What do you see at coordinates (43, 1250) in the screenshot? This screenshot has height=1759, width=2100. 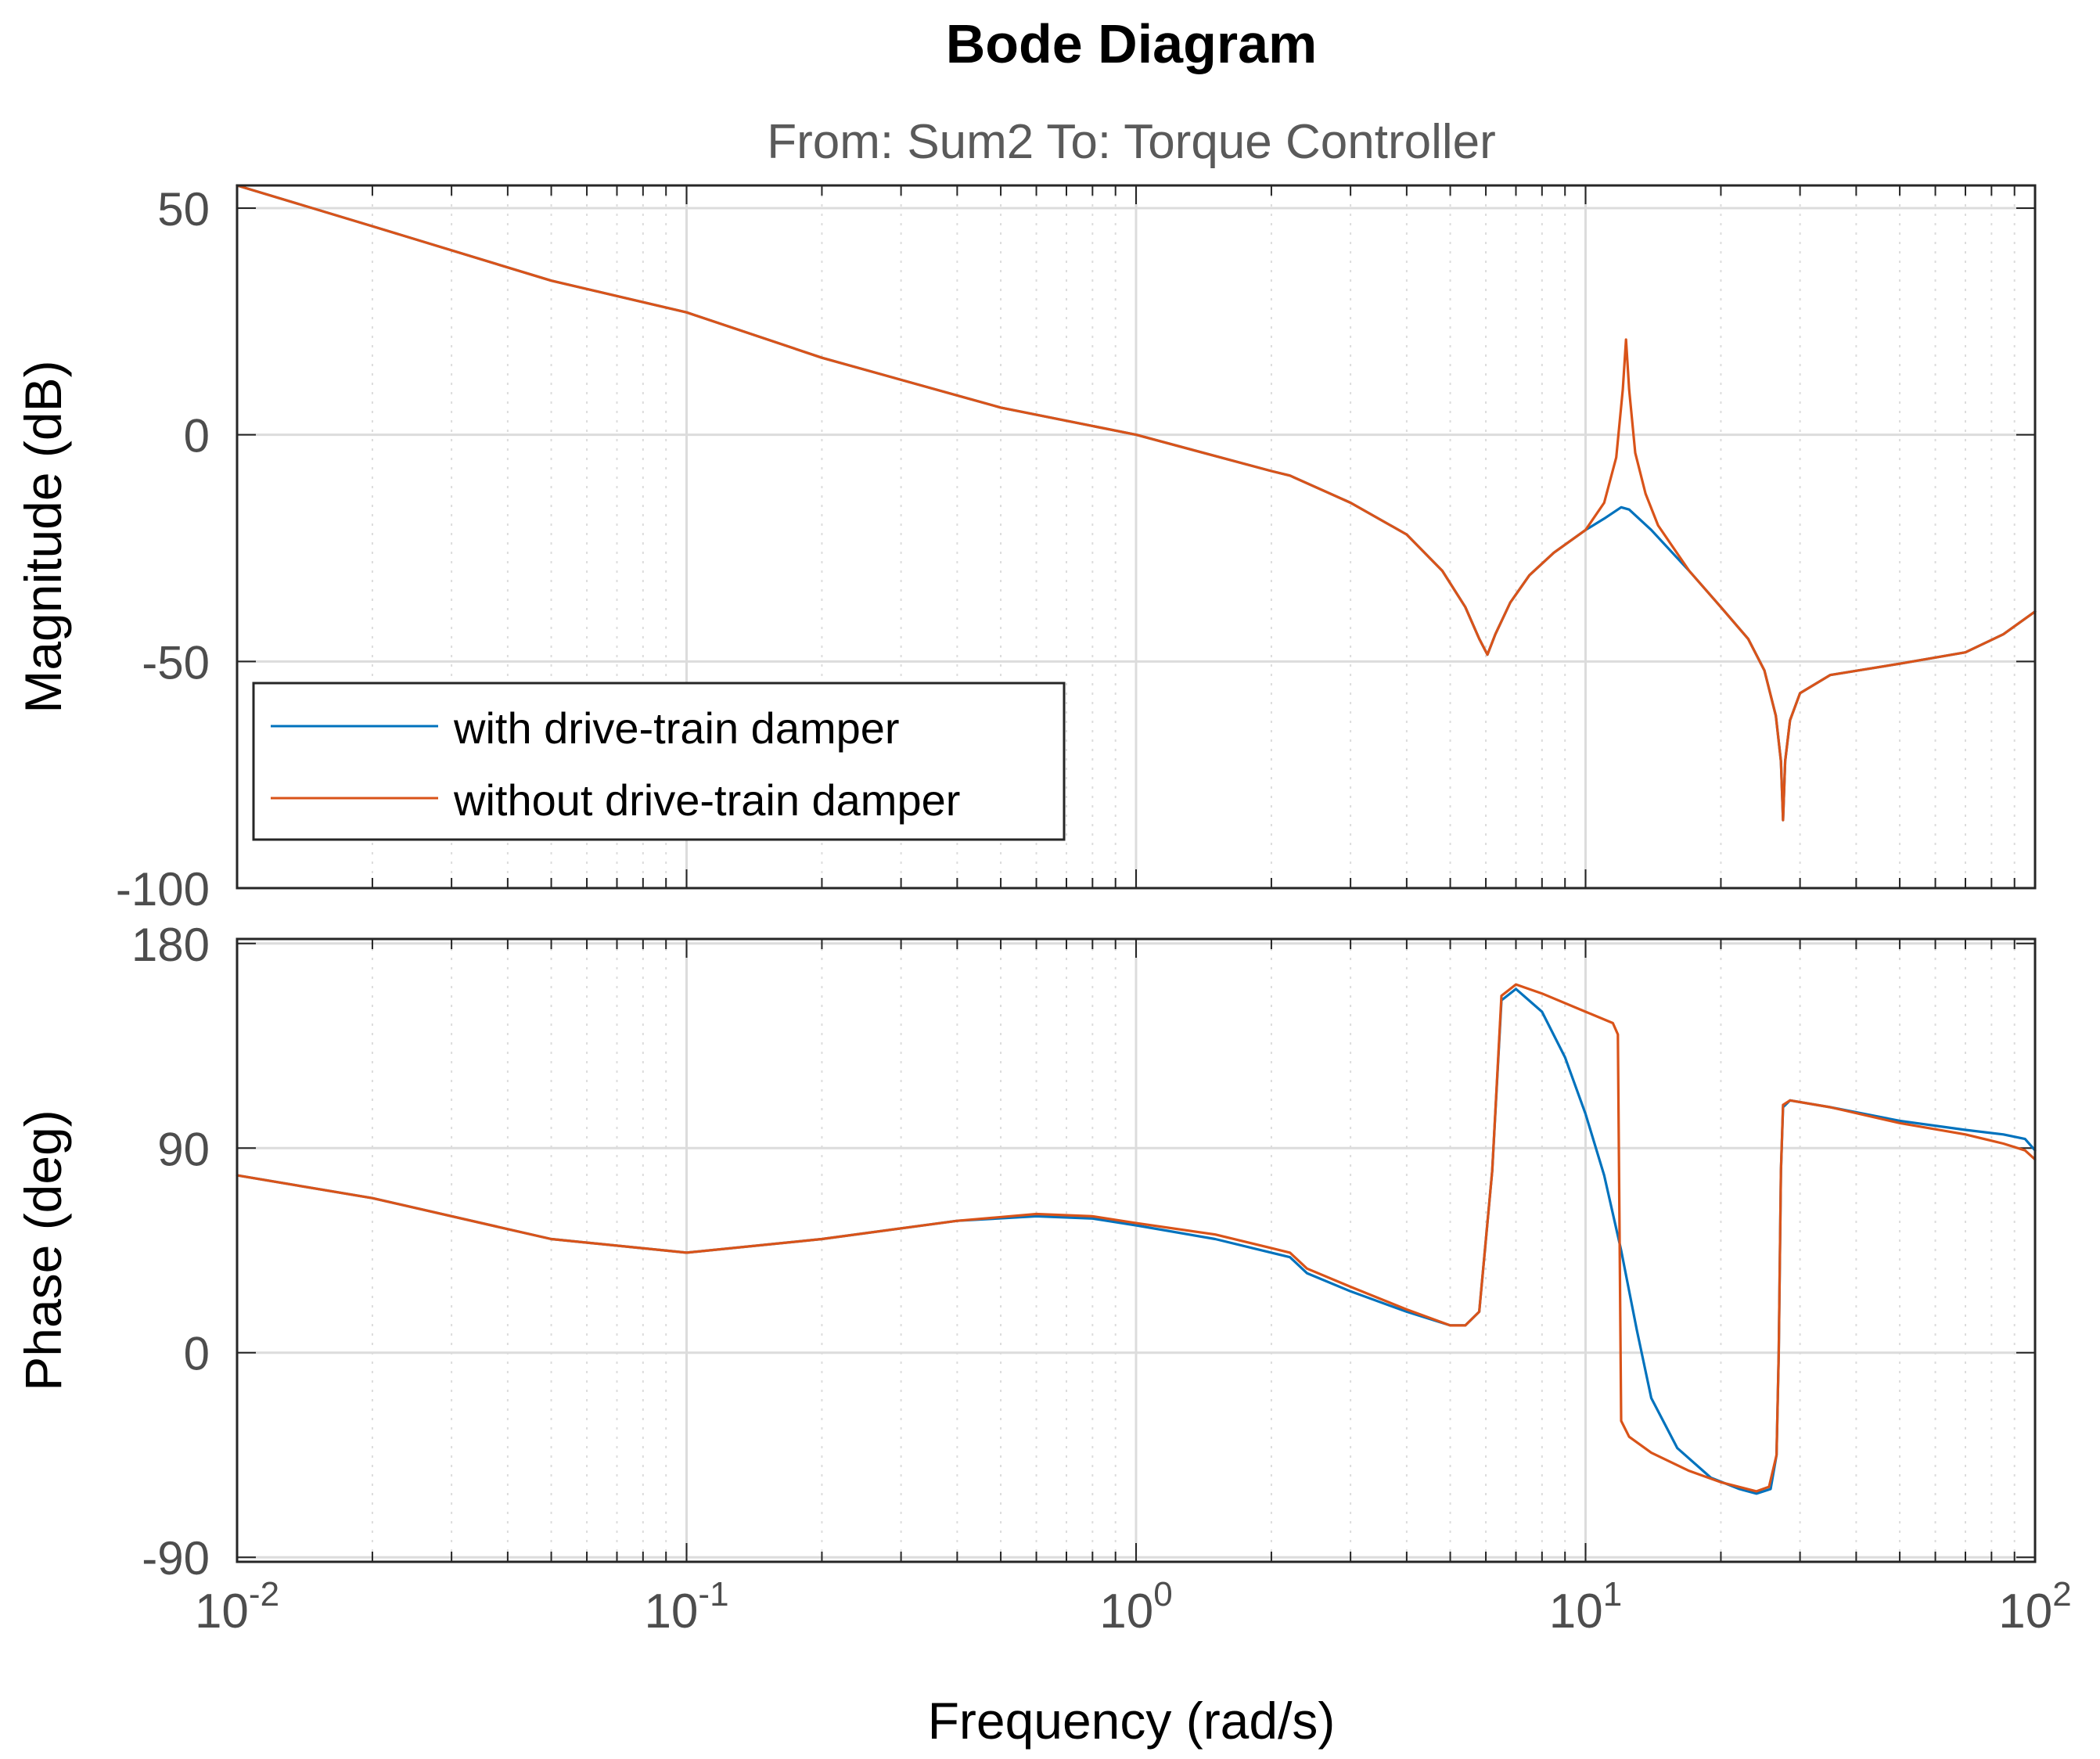 I see `phase-ylabel: Phase (deg)` at bounding box center [43, 1250].